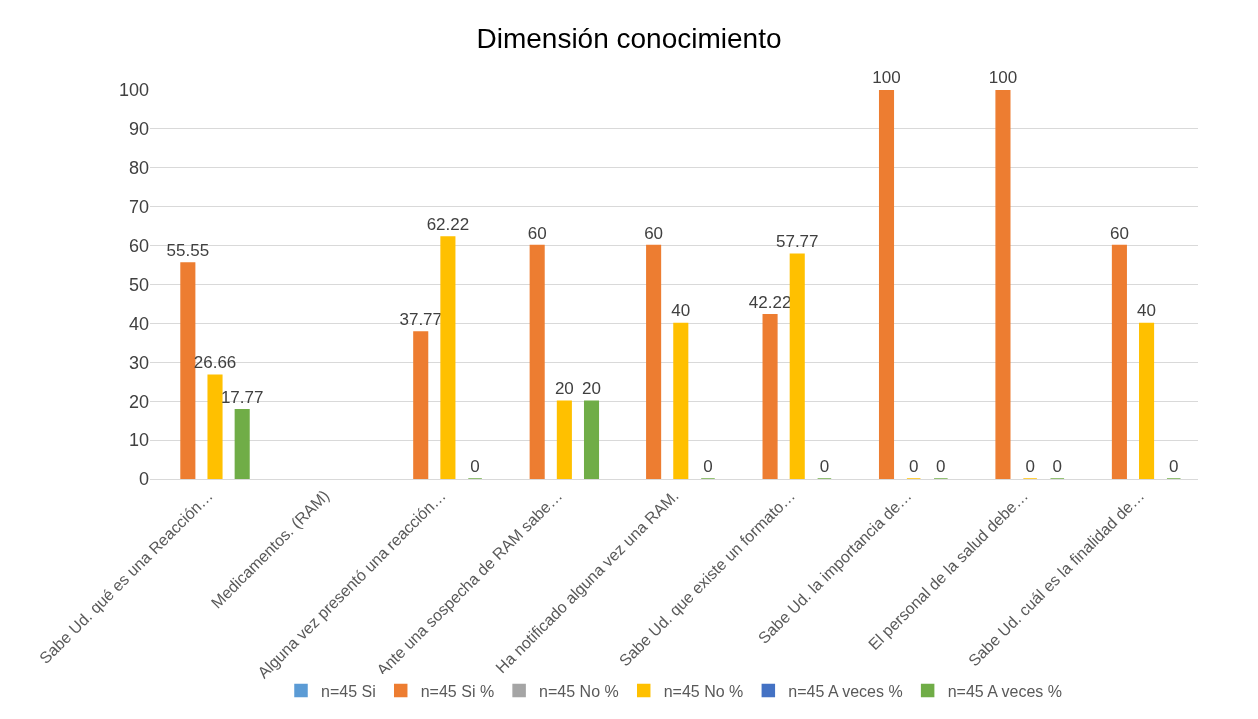  What do you see at coordinates (770, 302) in the screenshot?
I see `data-label: 42.22` at bounding box center [770, 302].